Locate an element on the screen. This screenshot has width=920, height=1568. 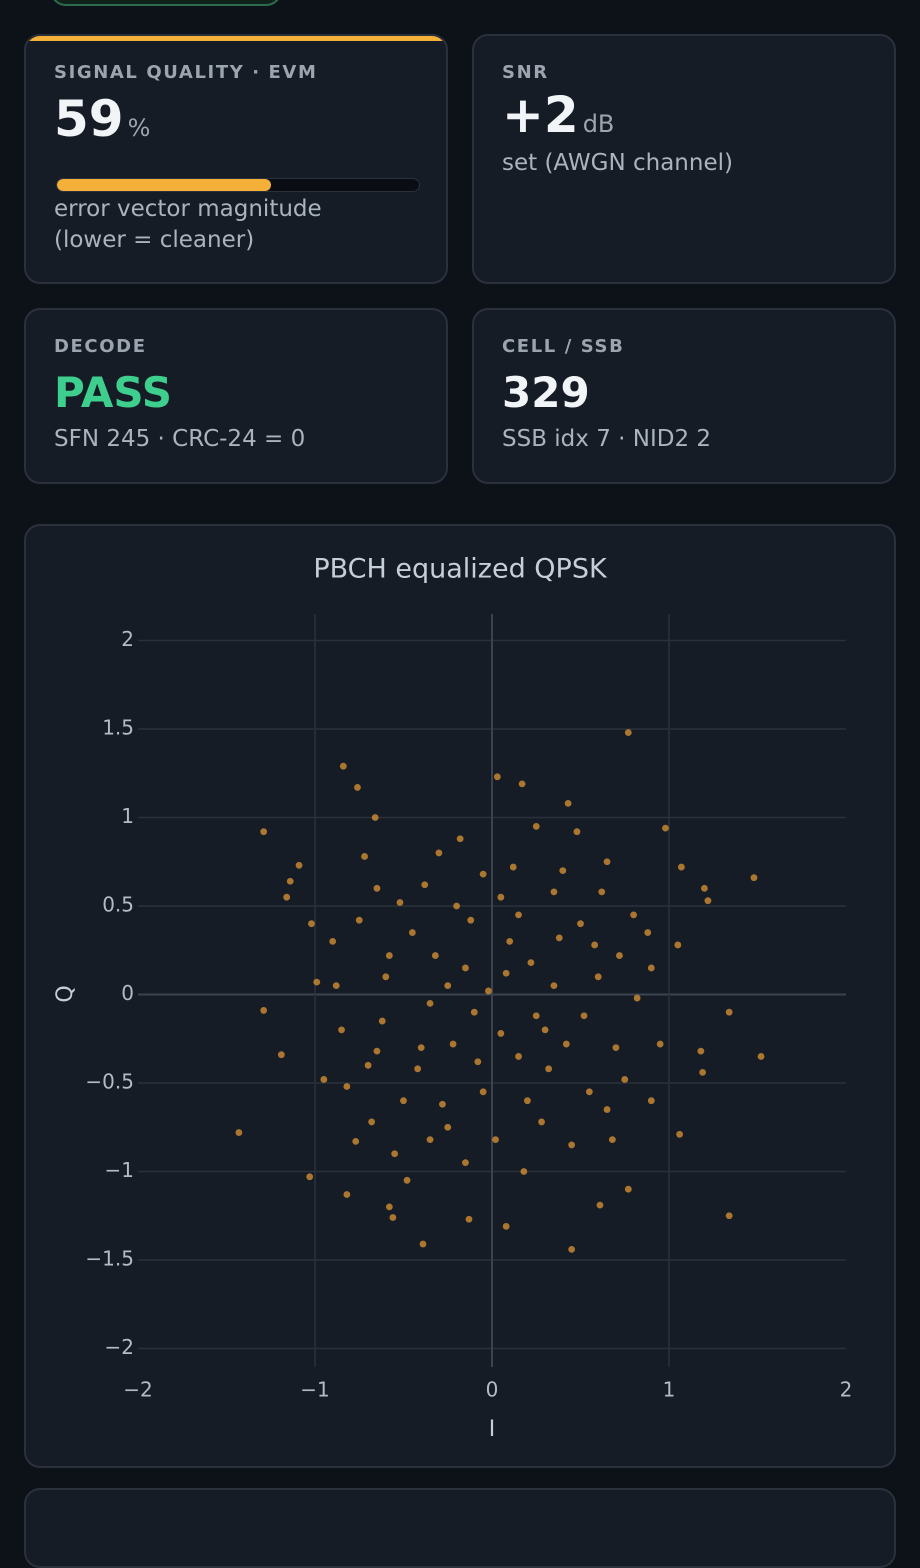
snr-card: SNR +2 dB set (AWGN channel) is located at coordinates (684, 159).